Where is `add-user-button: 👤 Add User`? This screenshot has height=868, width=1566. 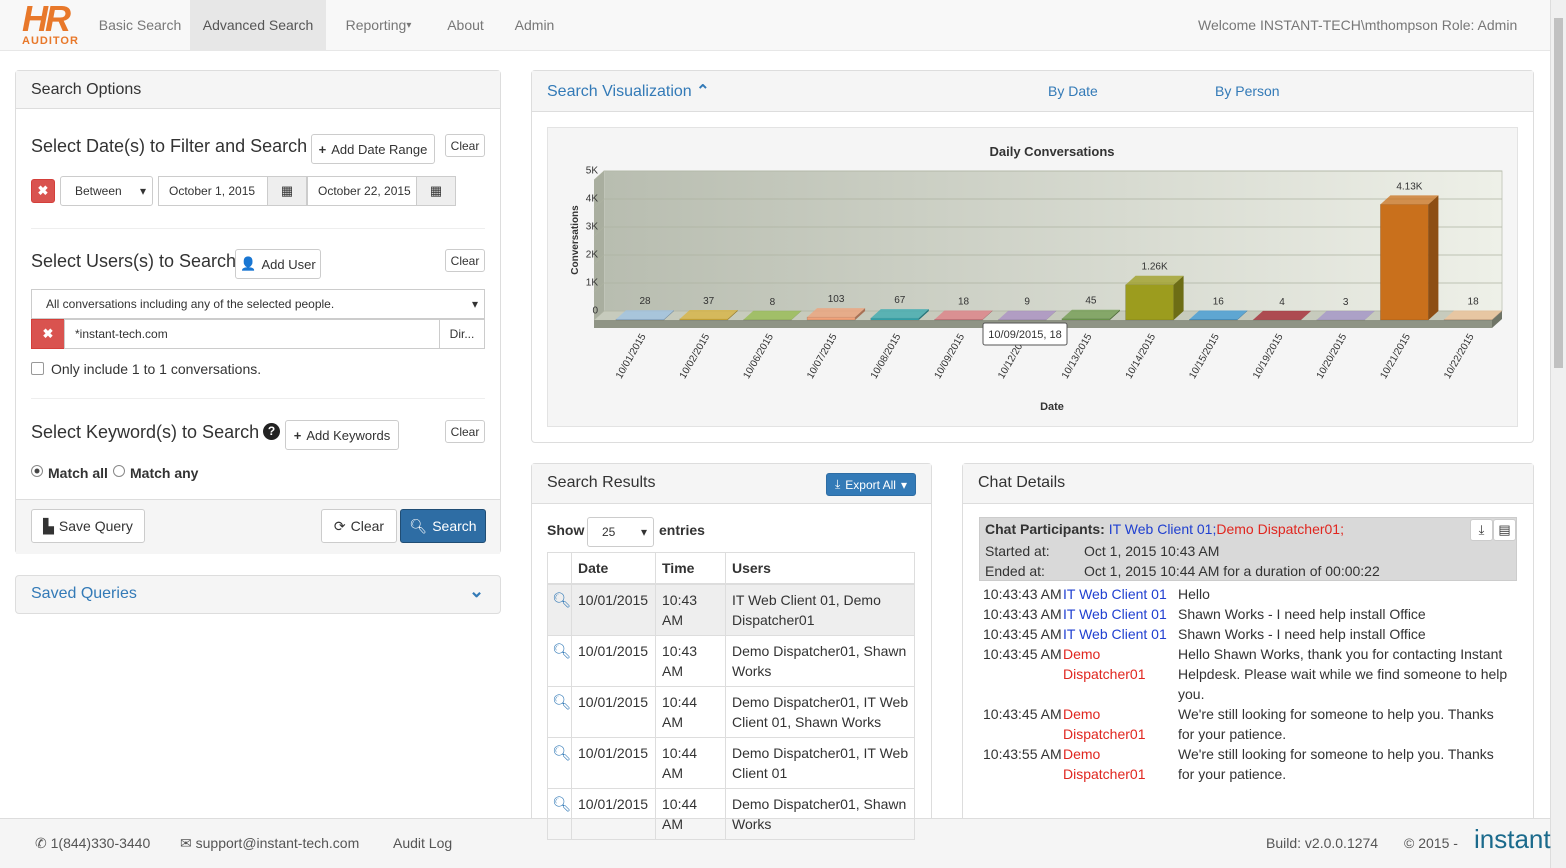
add-user-button: 👤 Add User is located at coordinates (278, 264).